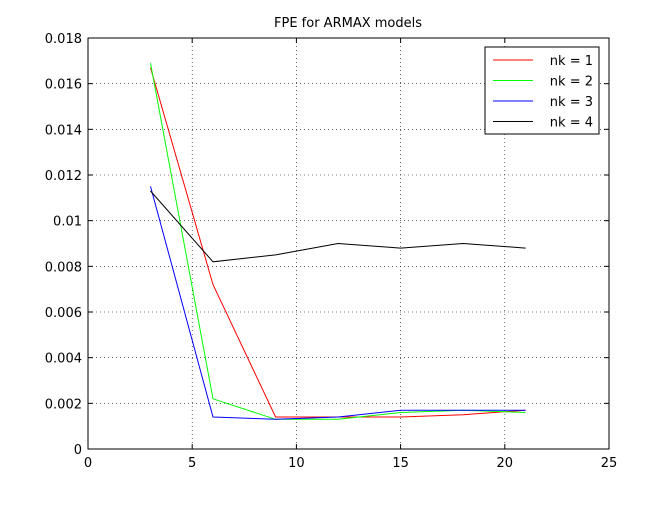 This screenshot has width=672, height=509. I want to click on y-tick-label: 0.008, so click(63, 267).